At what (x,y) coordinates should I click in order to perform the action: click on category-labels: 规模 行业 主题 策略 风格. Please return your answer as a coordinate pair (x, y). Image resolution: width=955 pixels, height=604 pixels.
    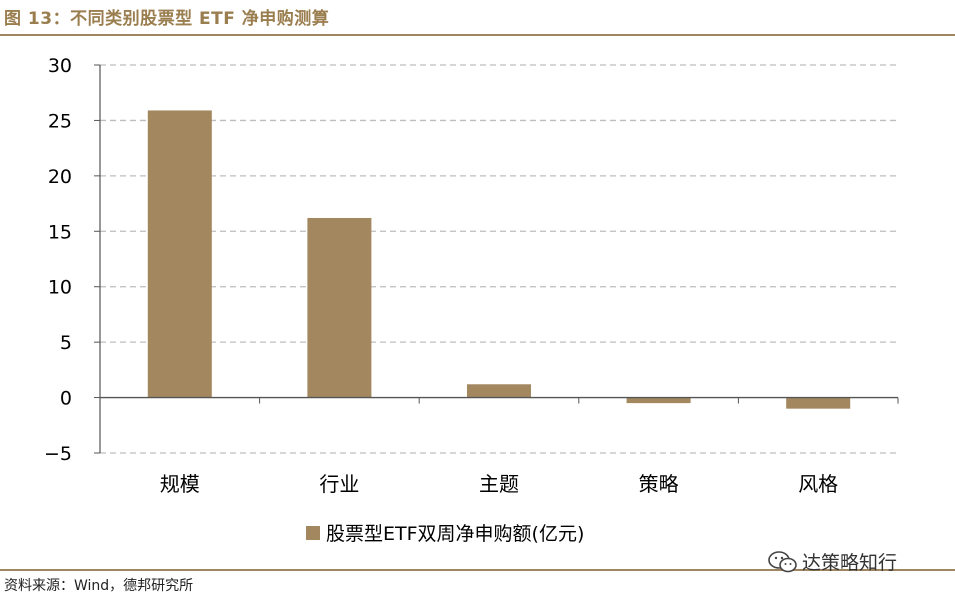
    Looking at the image, I should click on (499, 484).